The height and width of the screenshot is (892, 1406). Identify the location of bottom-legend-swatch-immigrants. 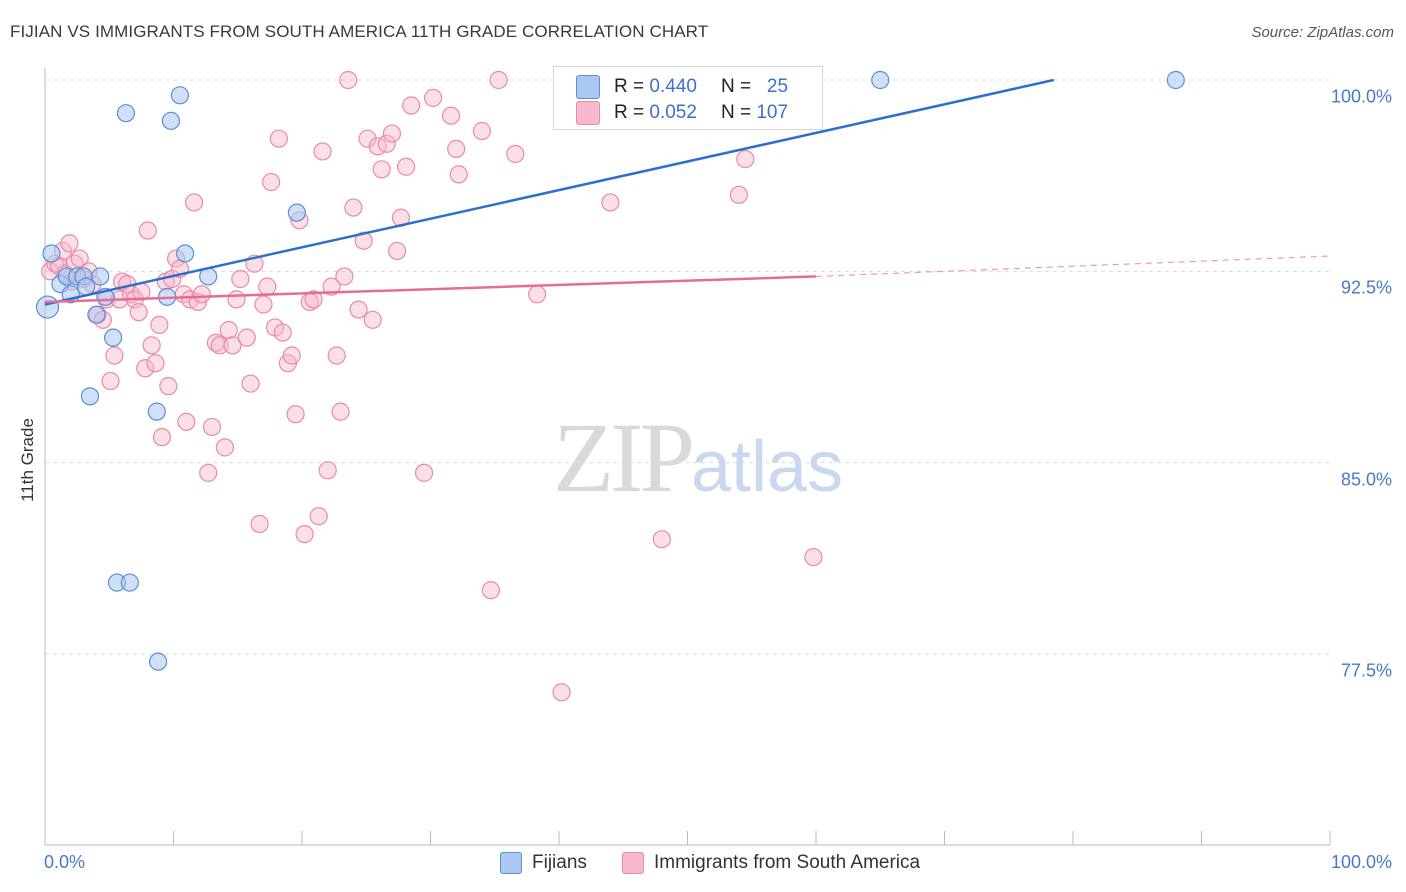
(633, 863).